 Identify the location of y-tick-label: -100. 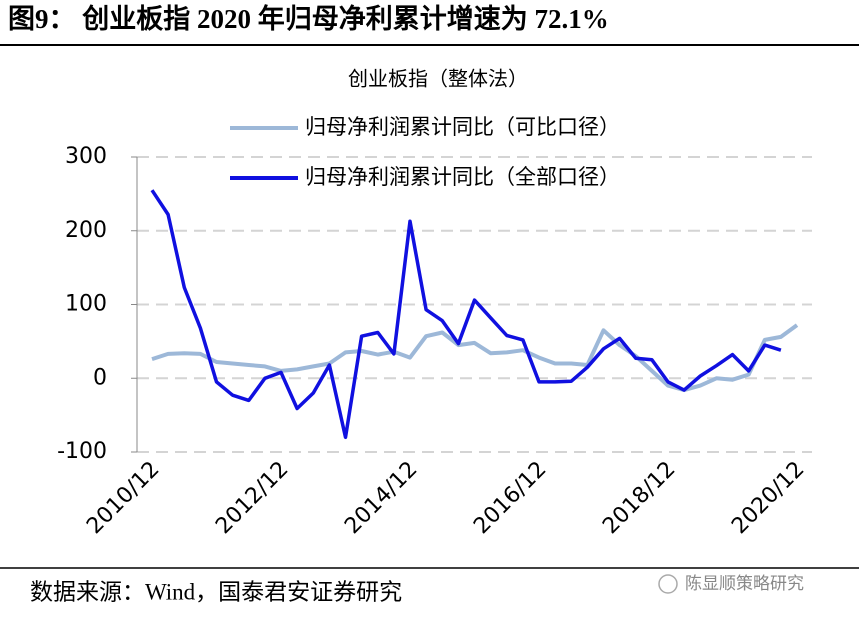
(82, 451).